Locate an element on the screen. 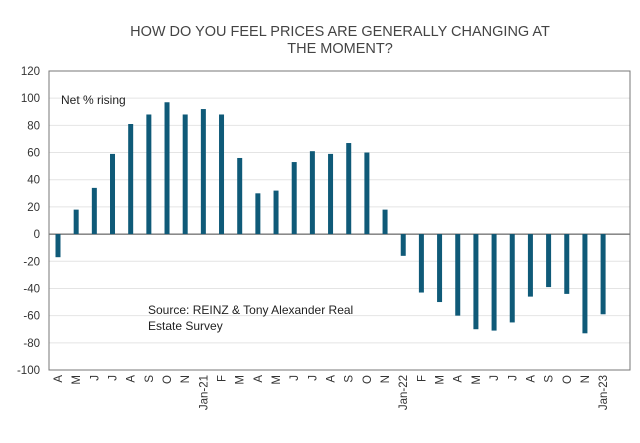 Image resolution: width=640 pixels, height=443 pixels. x-tick-label: Jan-23 is located at coordinates (604, 392).